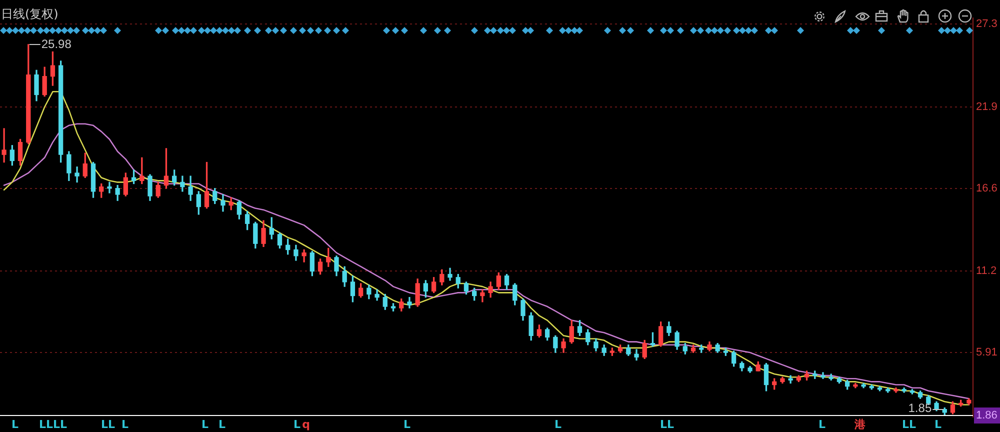 This screenshot has height=432, width=1000. Describe the element at coordinates (987, 416) in the screenshot. I see `ref-line-label: 1.86` at that location.